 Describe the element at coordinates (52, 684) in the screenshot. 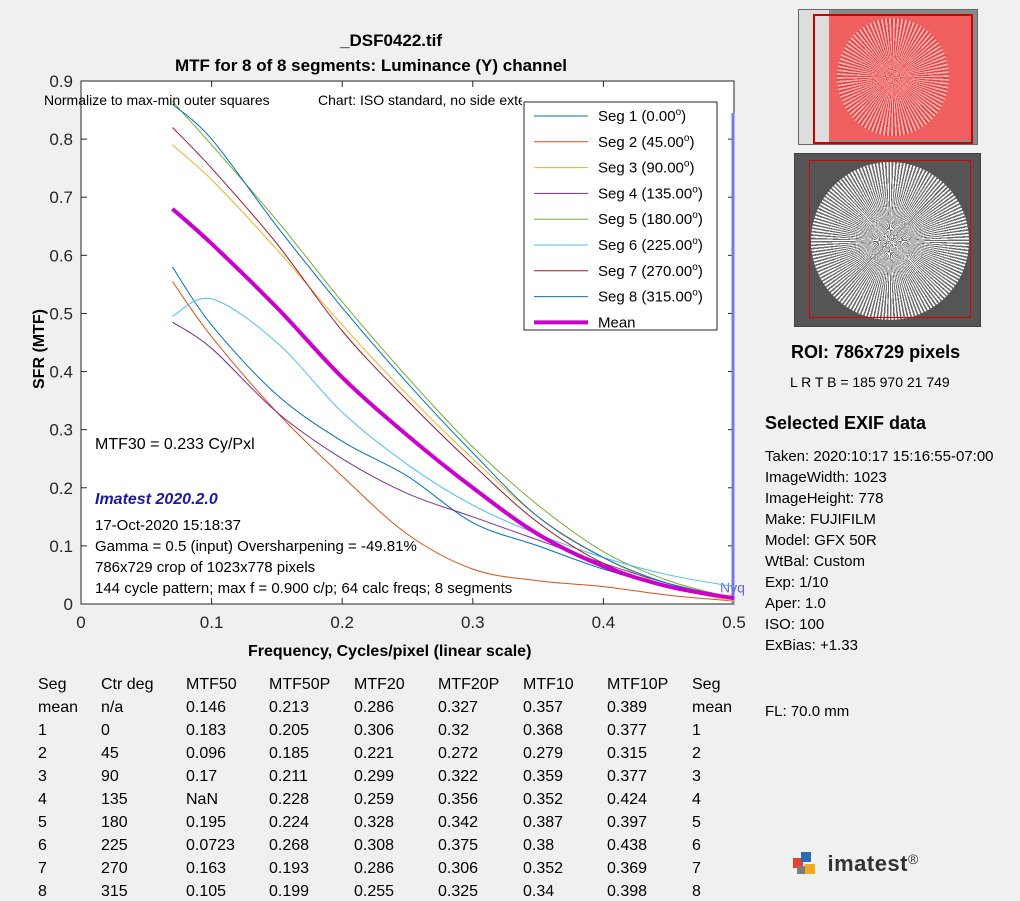

I see `table-header-cell: Seg` at that location.